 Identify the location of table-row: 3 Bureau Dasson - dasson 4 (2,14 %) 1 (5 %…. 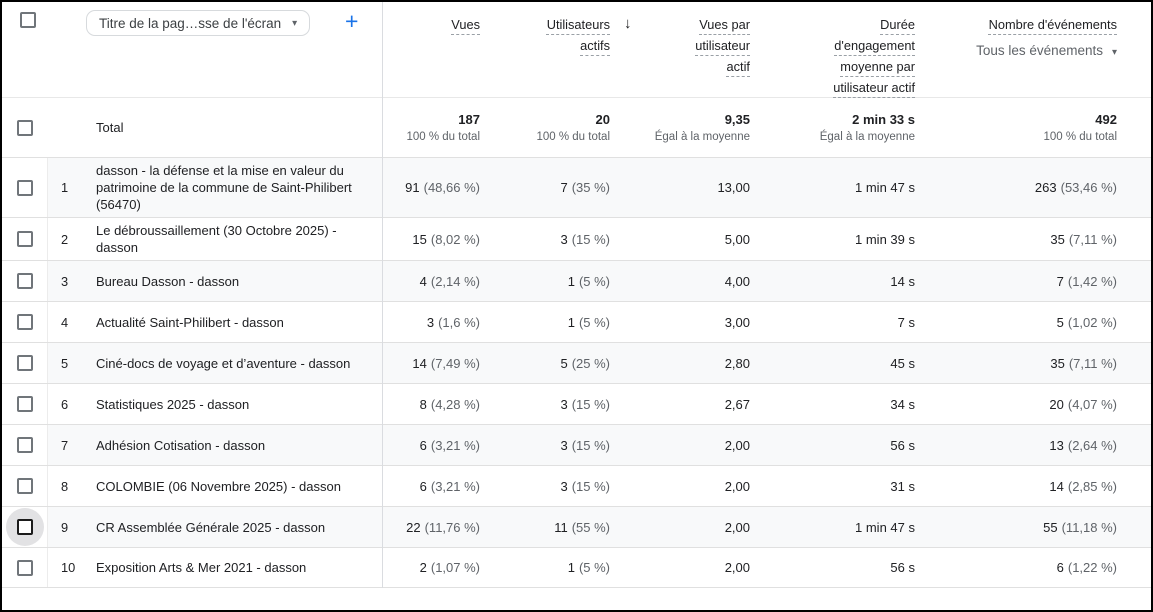
(576, 280).